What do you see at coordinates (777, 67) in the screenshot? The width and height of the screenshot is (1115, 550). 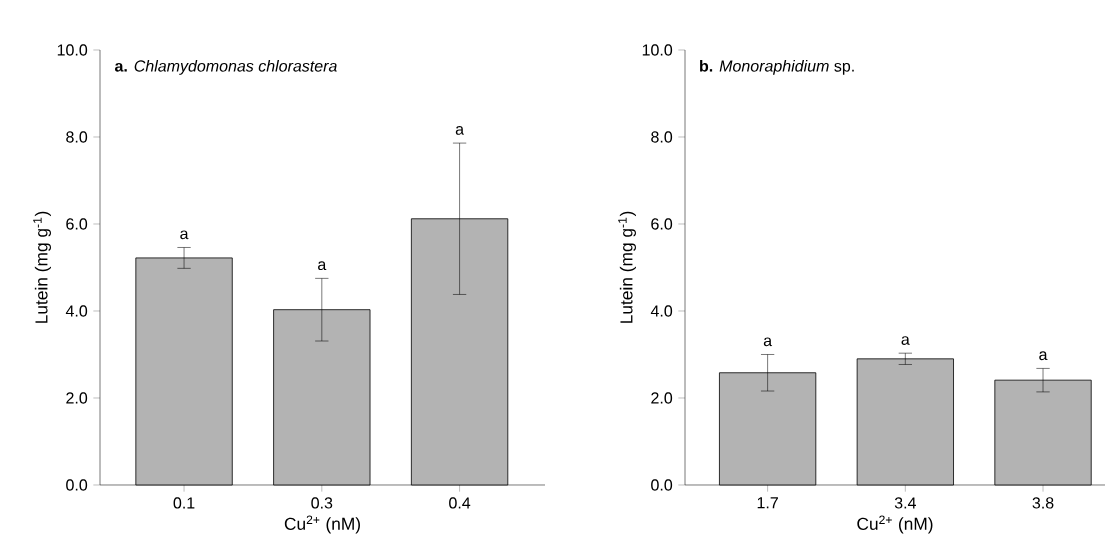 I see `text: b. Monoraphidium sp.` at bounding box center [777, 67].